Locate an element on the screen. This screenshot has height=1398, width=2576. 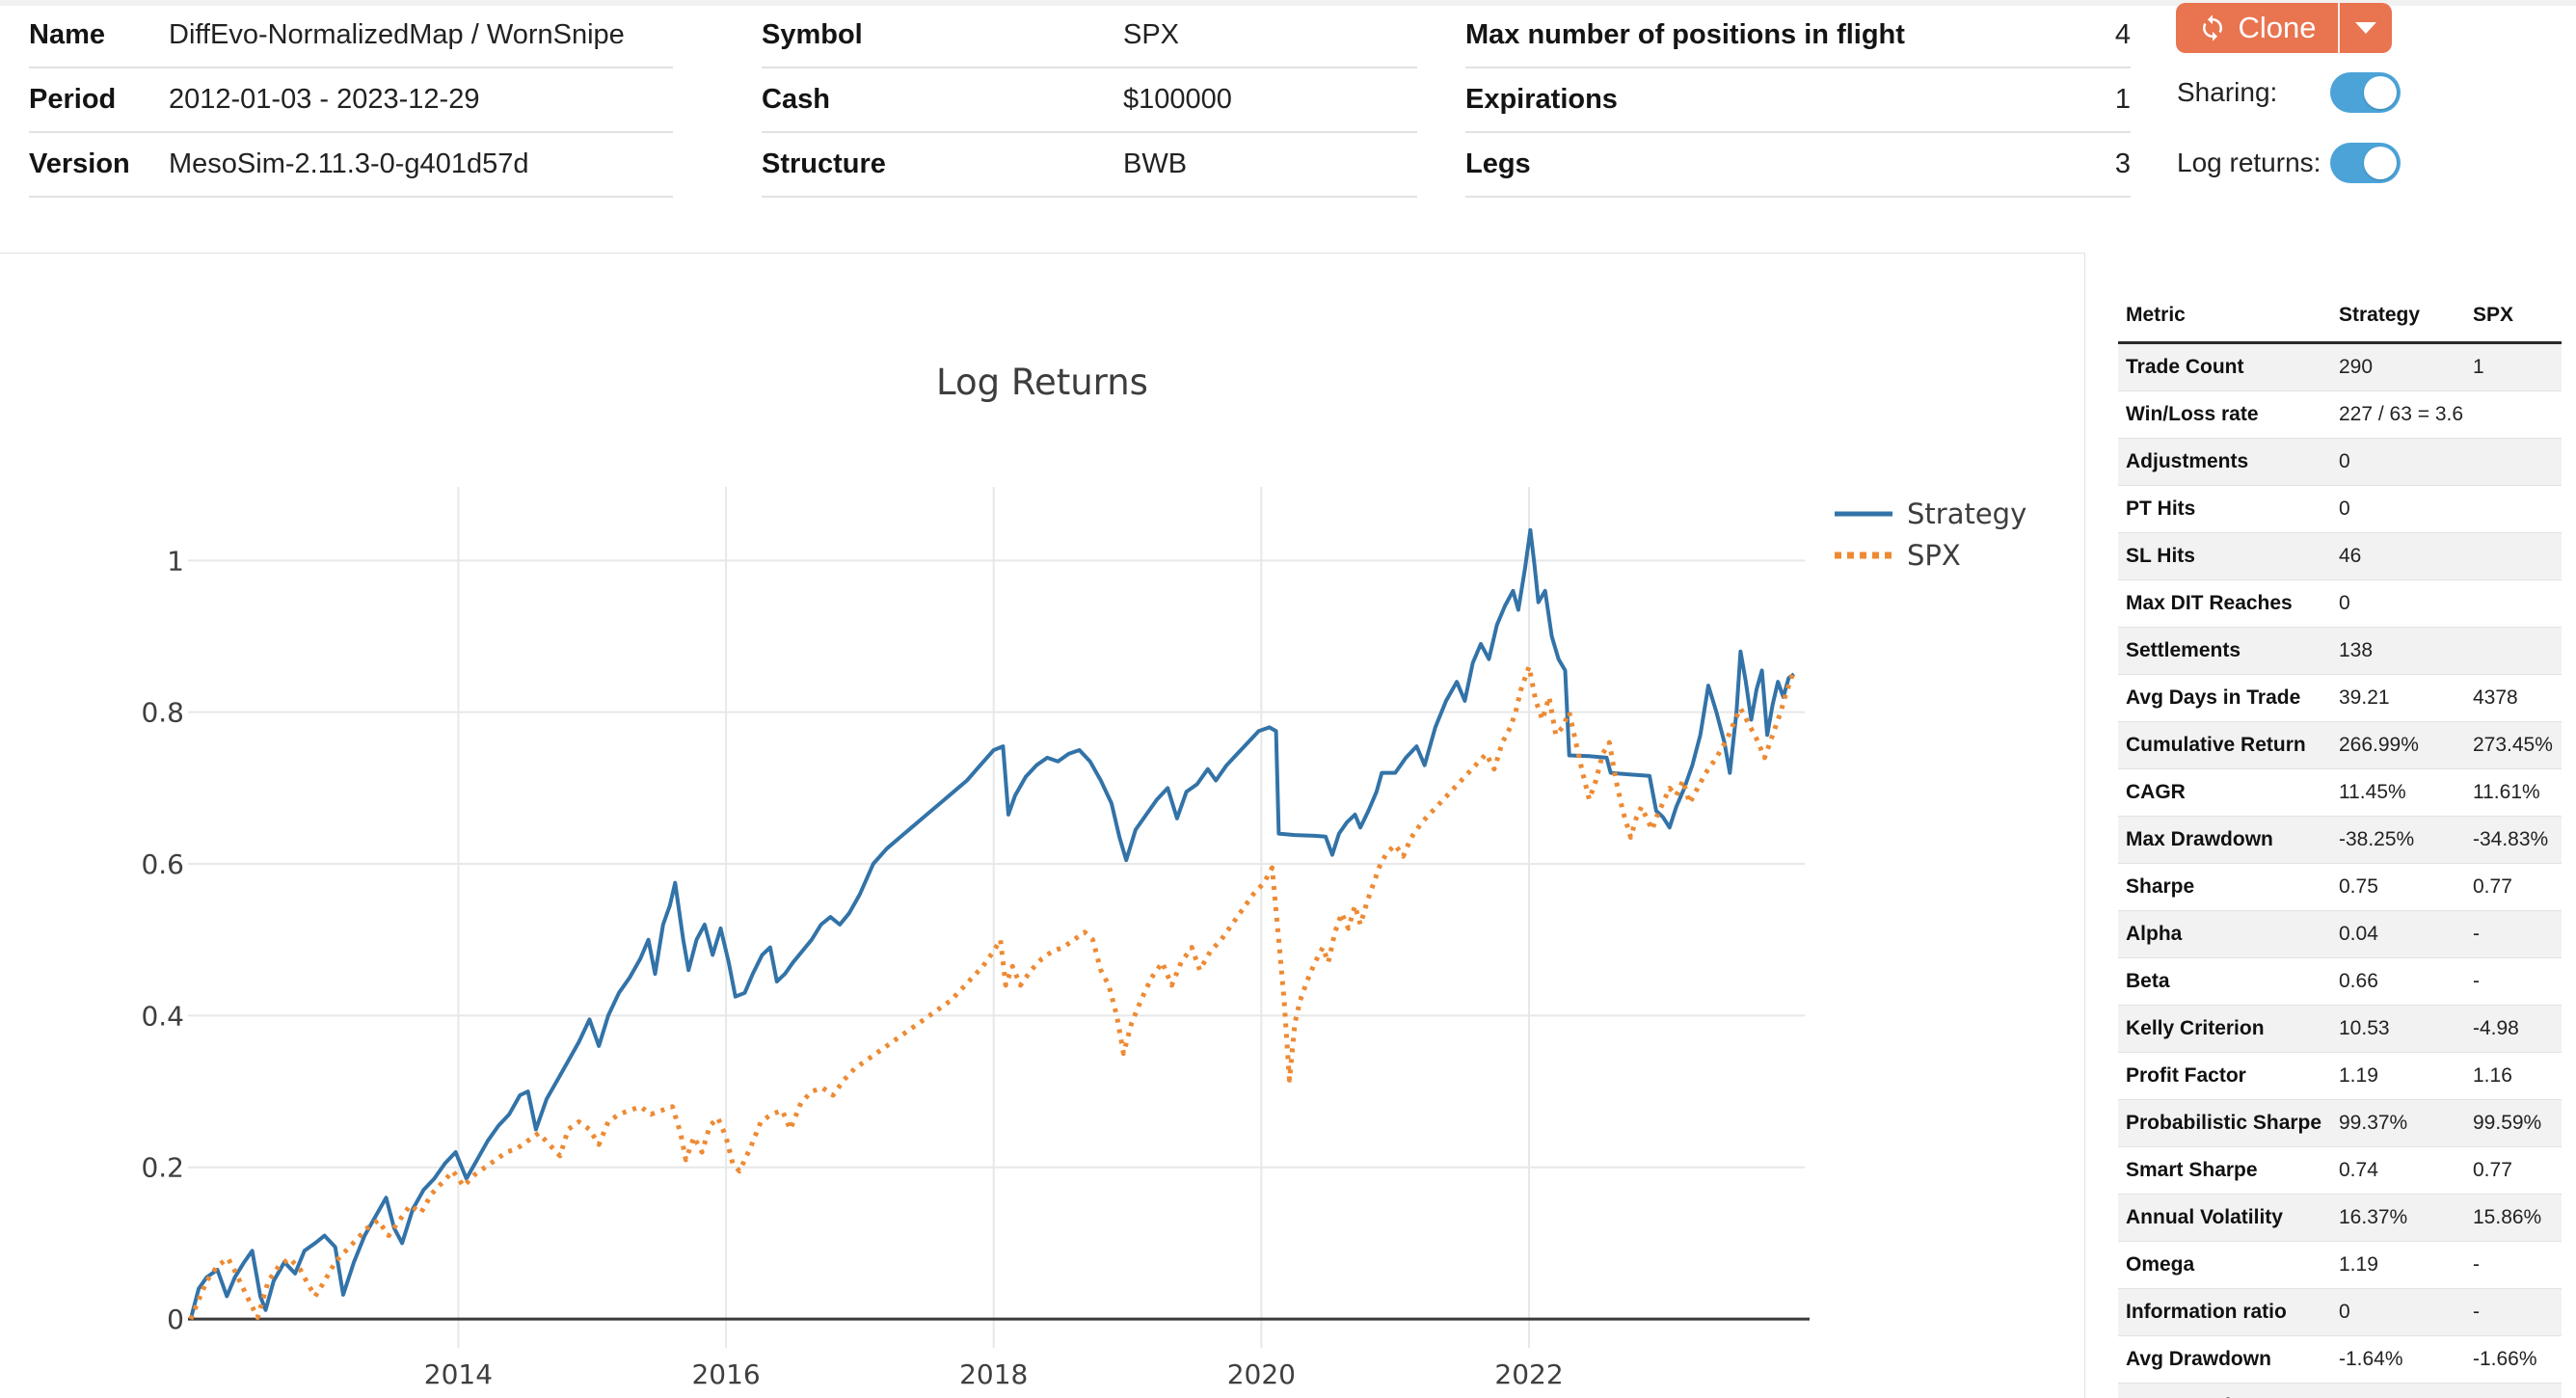
metric-strategy-value: 0.66 is located at coordinates (2358, 981).